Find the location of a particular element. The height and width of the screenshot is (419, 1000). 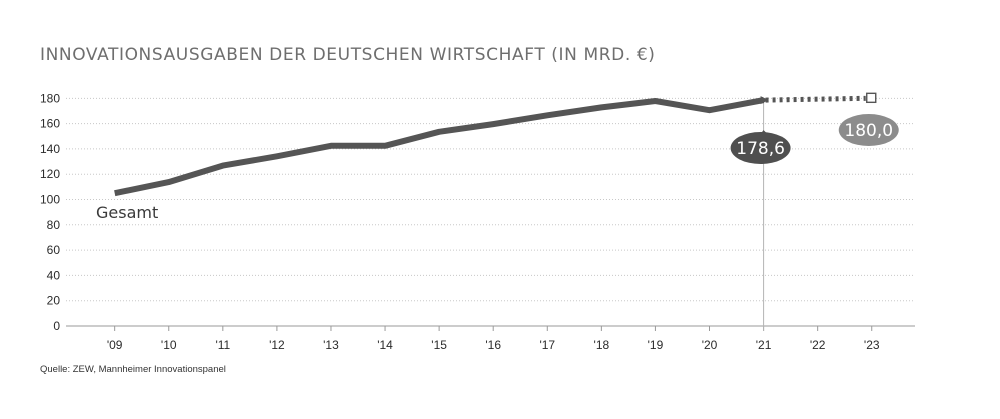

x-tick-label: '10 is located at coordinates (169, 345).